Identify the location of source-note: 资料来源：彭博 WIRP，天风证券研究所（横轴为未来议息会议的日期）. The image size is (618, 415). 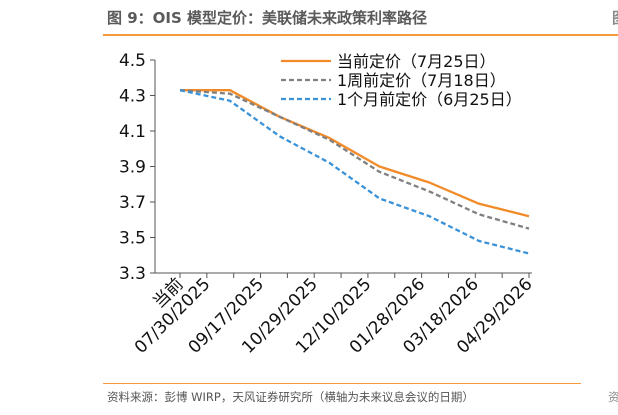
(290, 397).